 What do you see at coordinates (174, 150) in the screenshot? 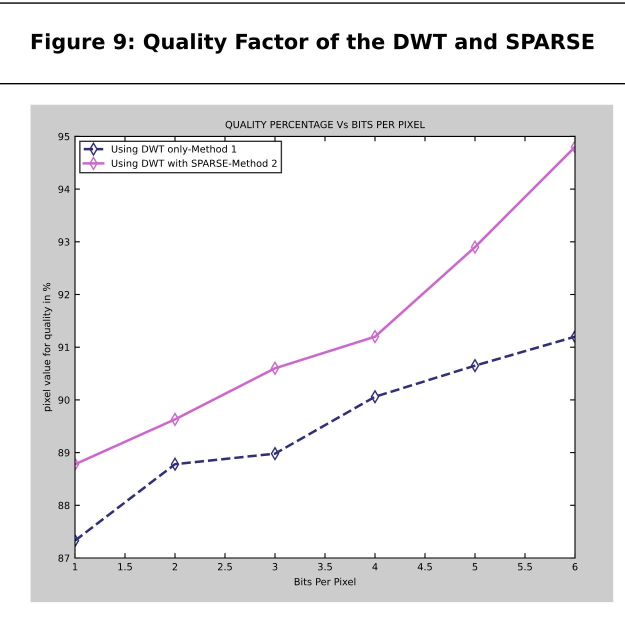
I see `legend-label: Using DWT only-Method 1` at bounding box center [174, 150].